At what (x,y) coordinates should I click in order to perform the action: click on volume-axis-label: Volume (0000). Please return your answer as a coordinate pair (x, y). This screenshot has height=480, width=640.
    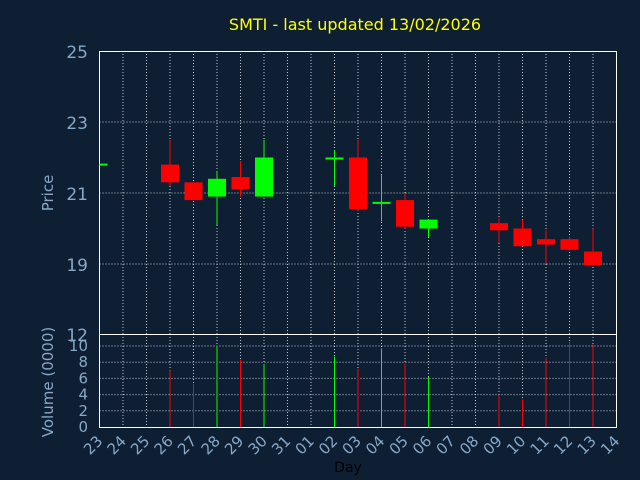
    Looking at the image, I should click on (48, 382).